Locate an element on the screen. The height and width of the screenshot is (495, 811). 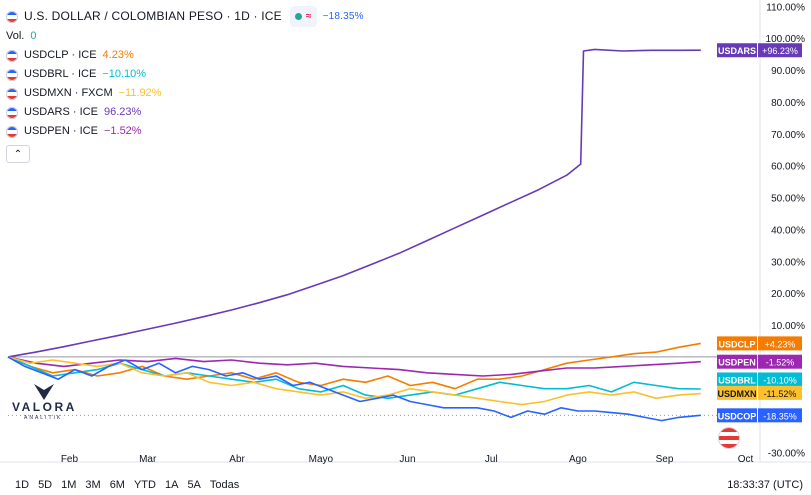
series-value-label: +4.23% is located at coordinates (780, 344).